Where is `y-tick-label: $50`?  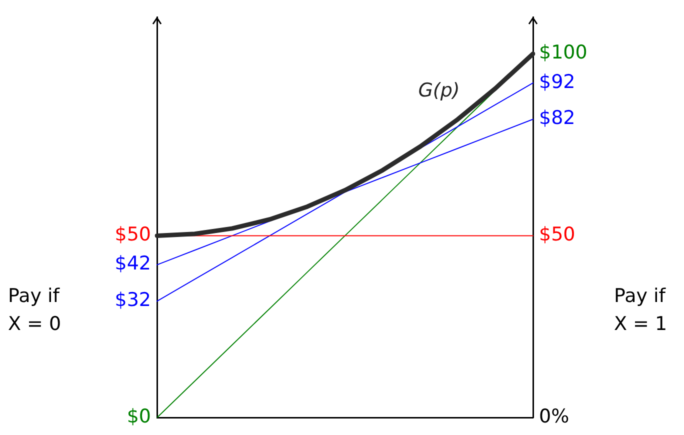
y-tick-label: $50 is located at coordinates (132, 235).